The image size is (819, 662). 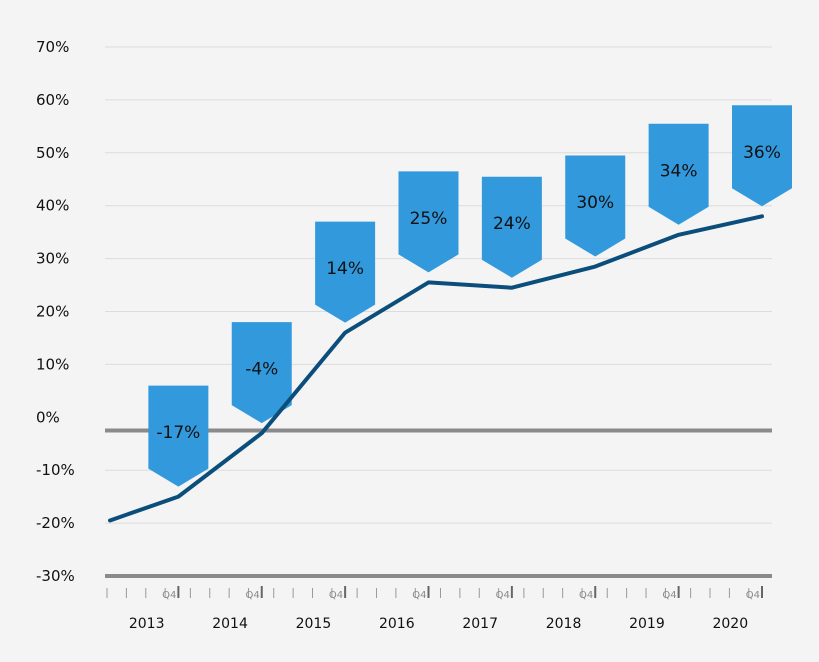 What do you see at coordinates (52, 312) in the screenshot?
I see `y-tick-label: 20%` at bounding box center [52, 312].